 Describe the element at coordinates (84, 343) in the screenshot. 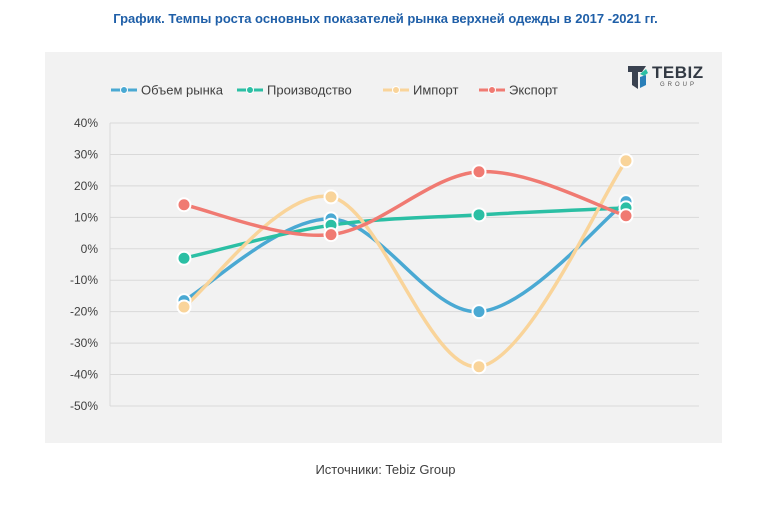

I see `y-tick-label: -30%` at that location.